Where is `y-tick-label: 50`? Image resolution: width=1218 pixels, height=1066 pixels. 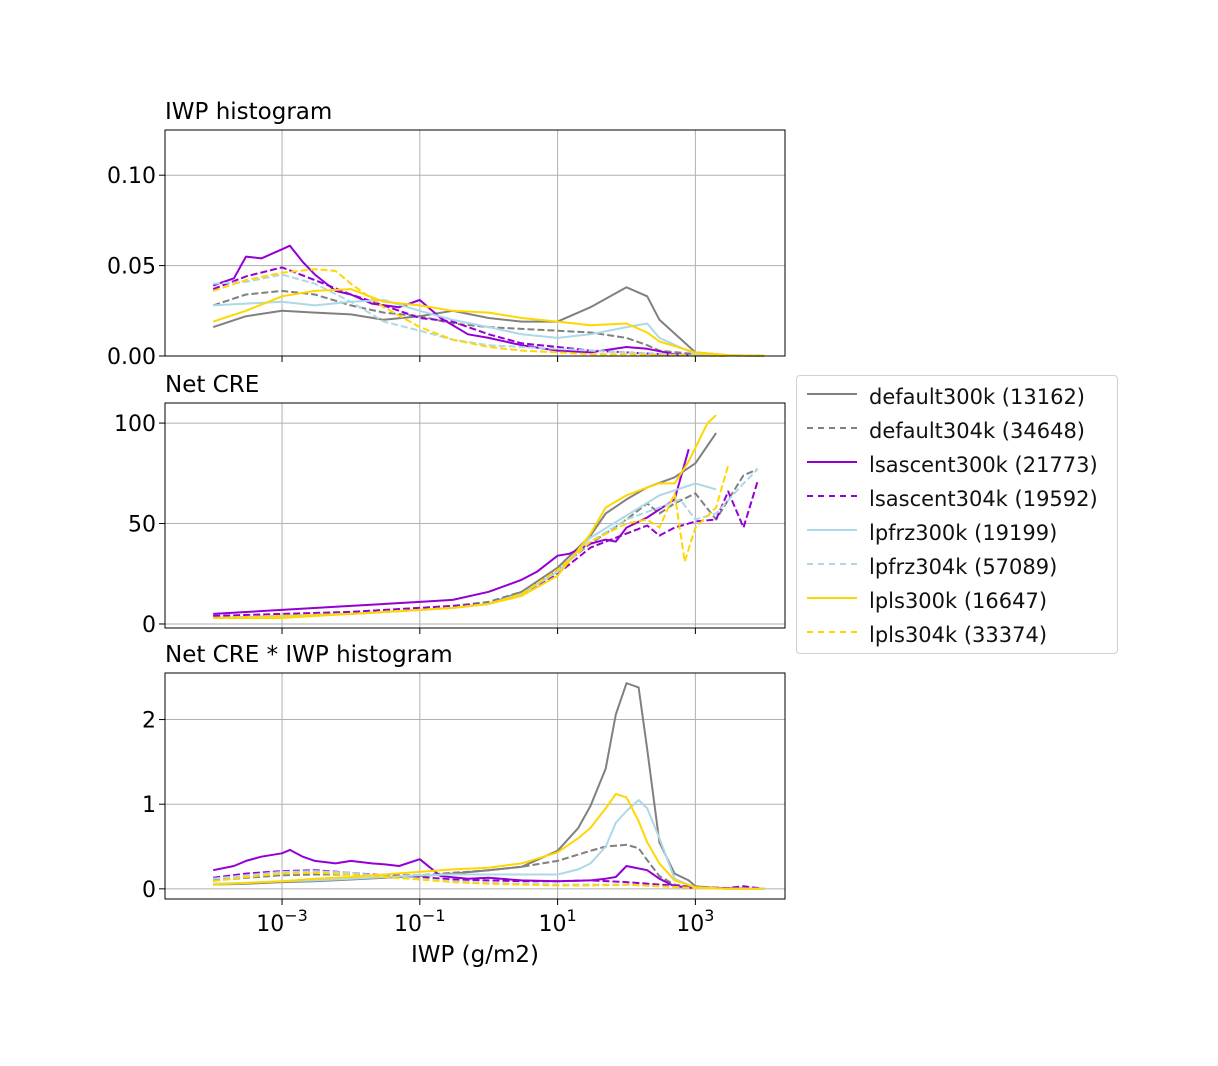 y-tick-label: 50 is located at coordinates (142, 525).